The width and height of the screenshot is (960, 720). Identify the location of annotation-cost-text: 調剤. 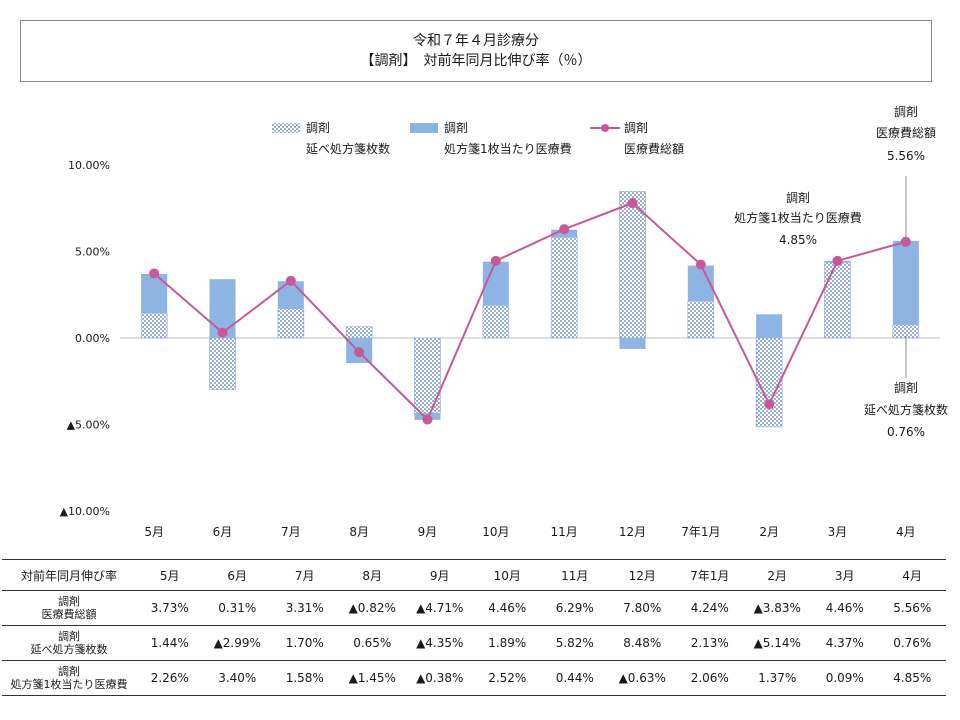
(798, 197).